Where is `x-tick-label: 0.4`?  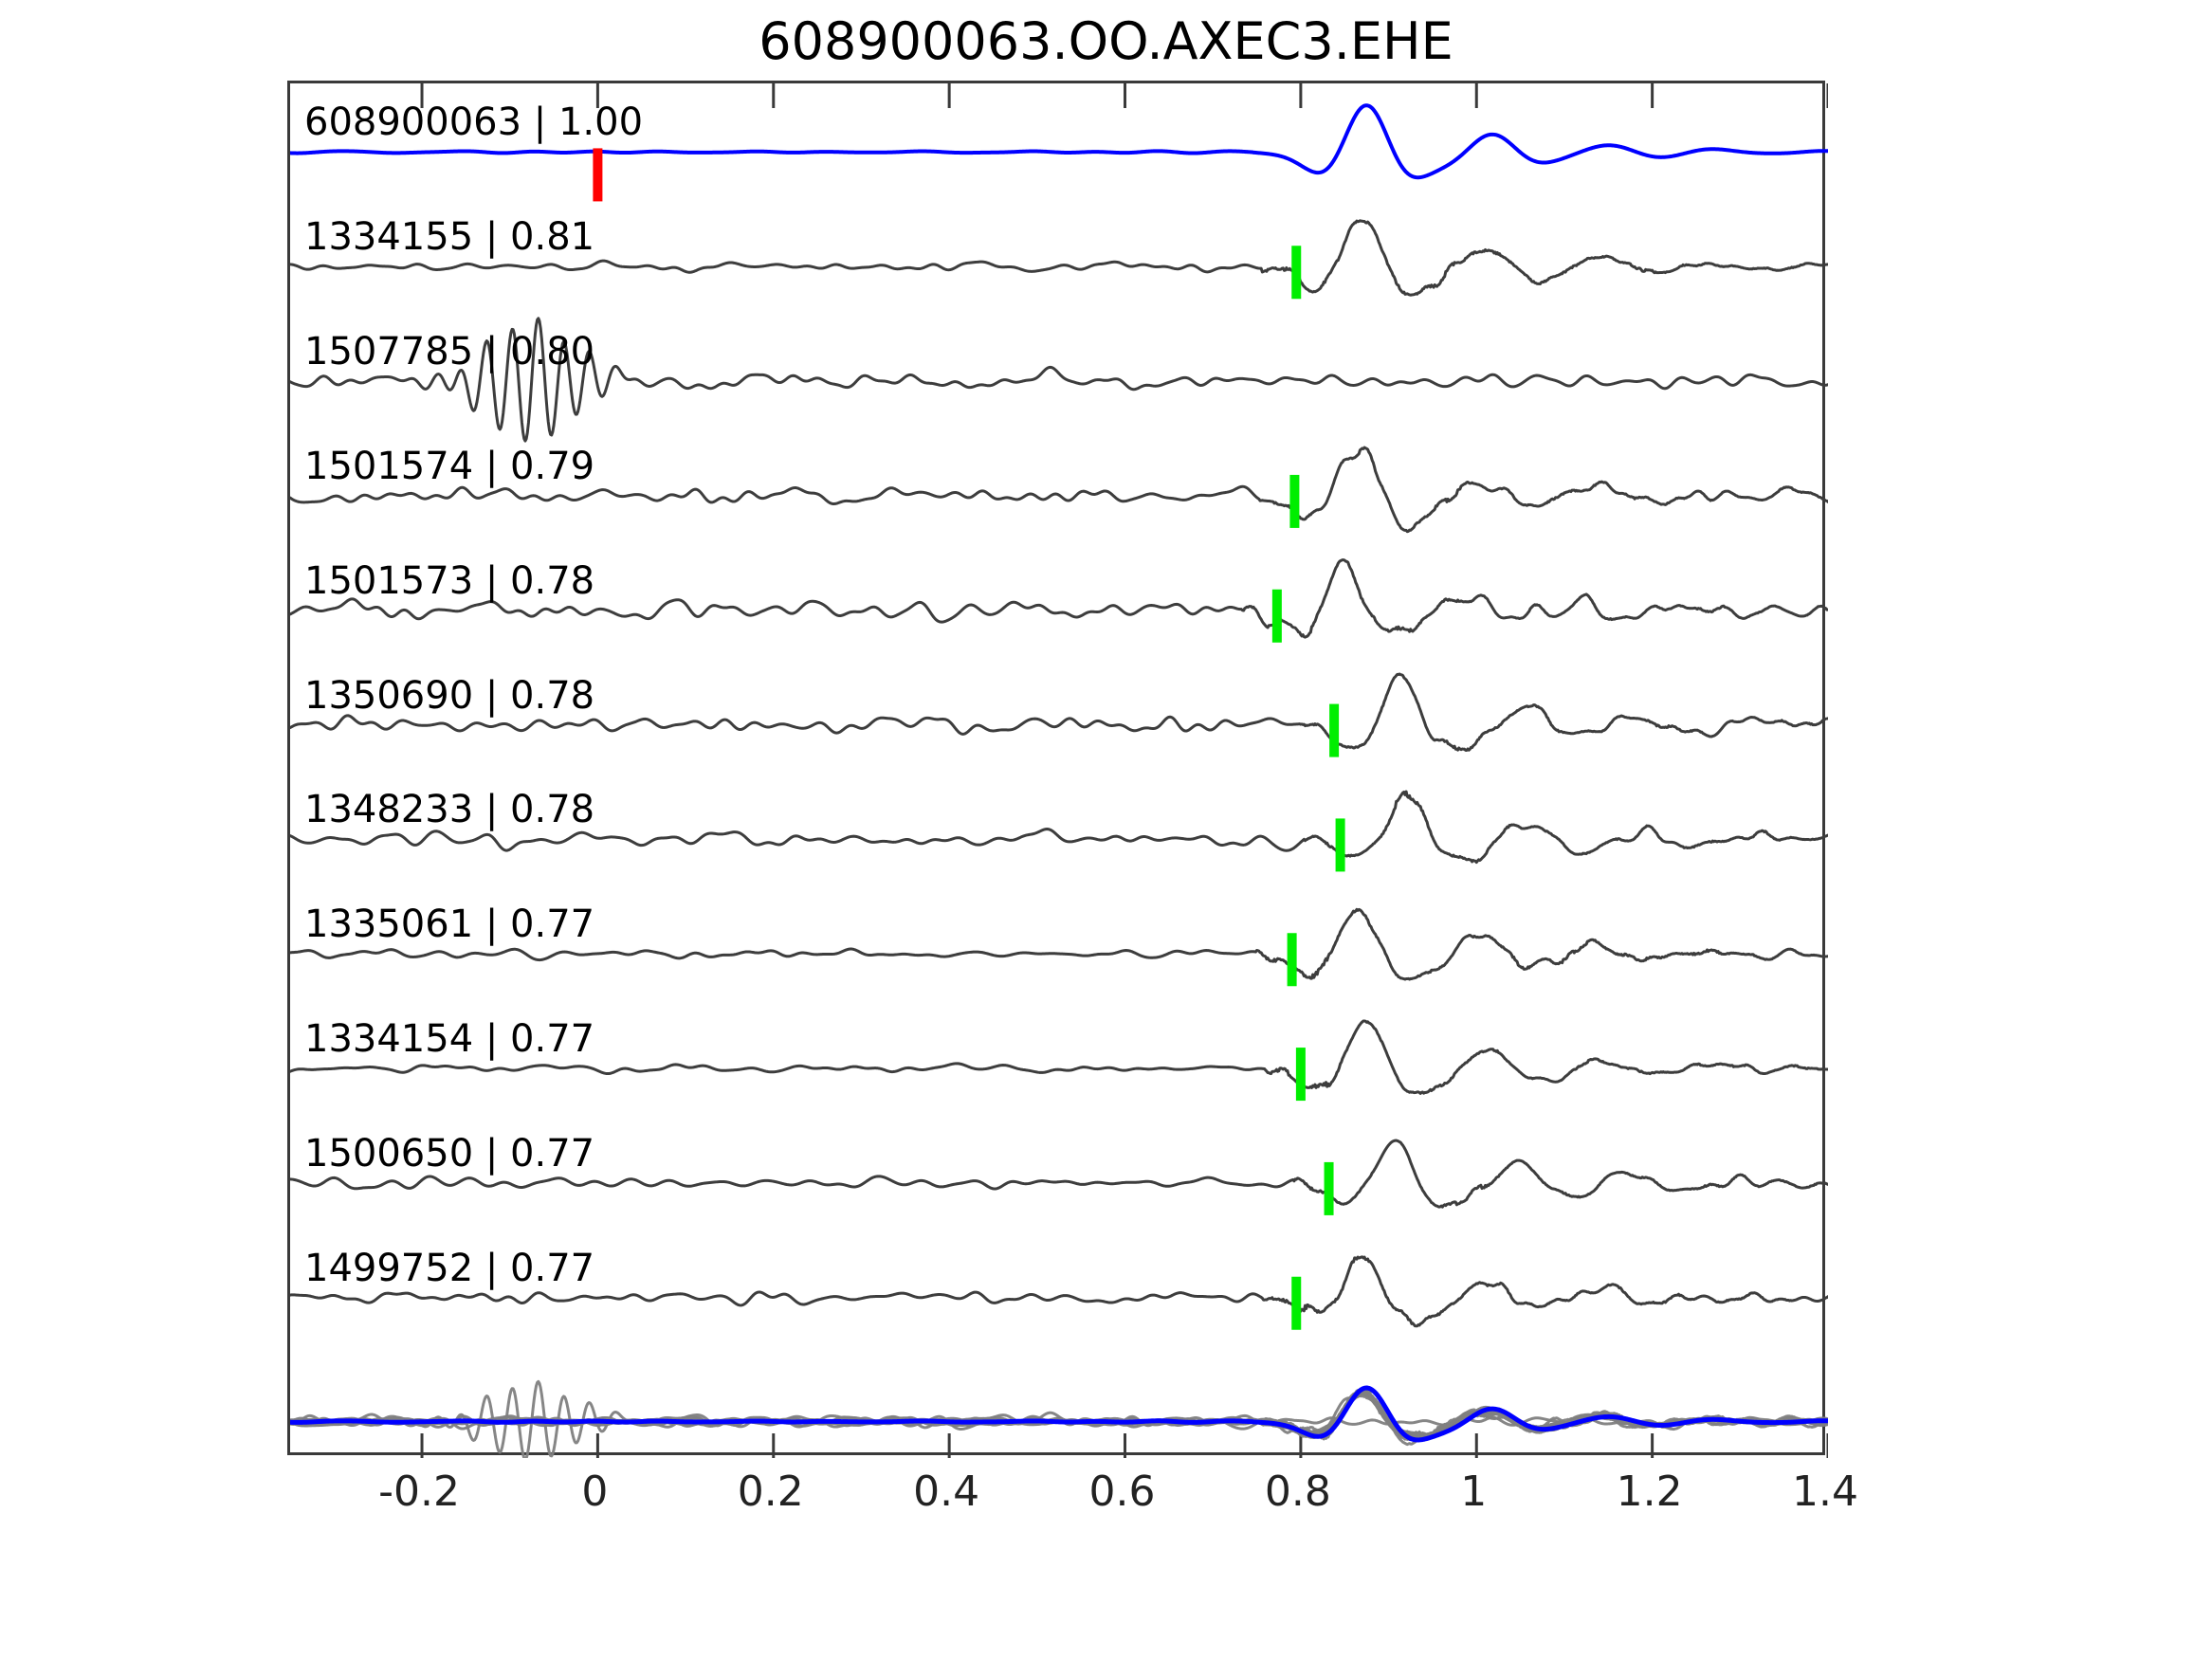 x-tick-label: 0.4 is located at coordinates (946, 1492).